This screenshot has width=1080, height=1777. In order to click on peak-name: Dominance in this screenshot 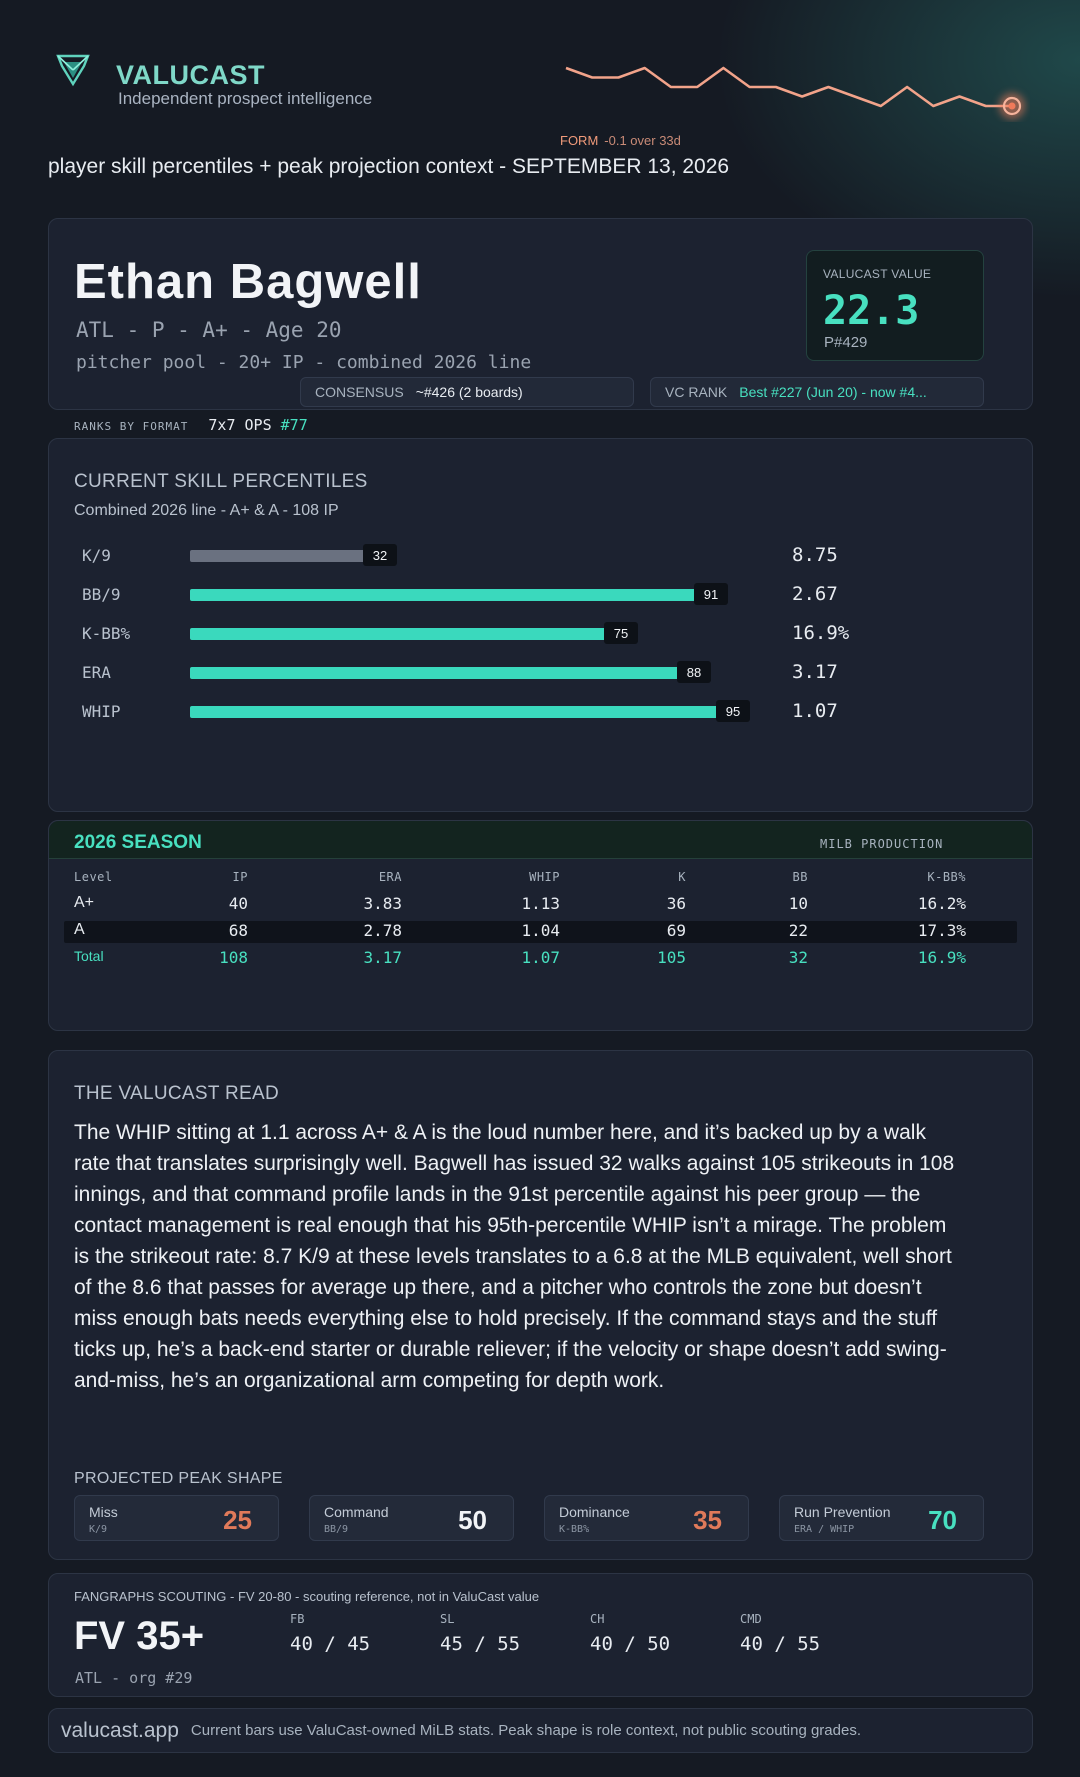, I will do `click(594, 1512)`.